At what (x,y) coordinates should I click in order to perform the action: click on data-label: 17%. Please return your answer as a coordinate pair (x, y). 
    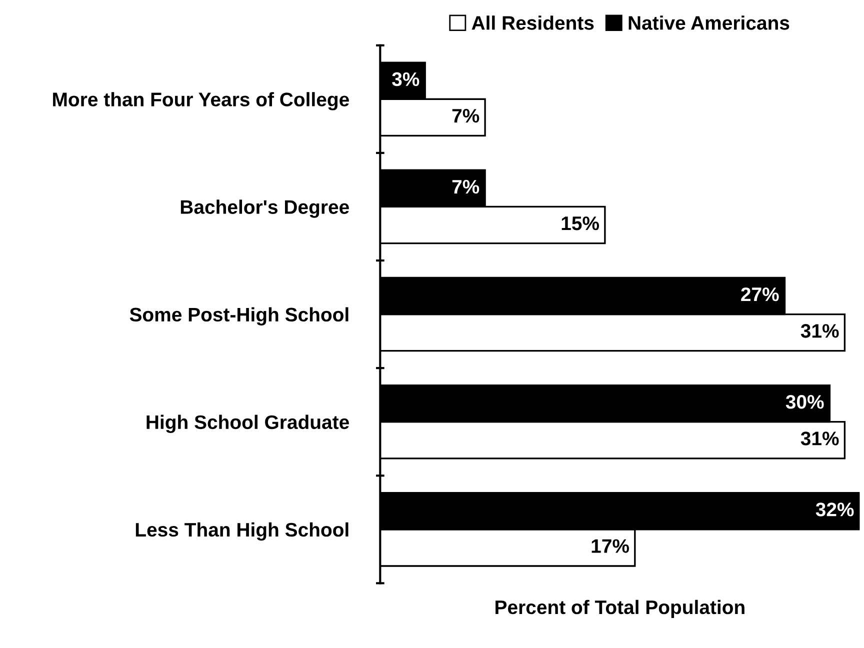
    Looking at the image, I should click on (610, 546).